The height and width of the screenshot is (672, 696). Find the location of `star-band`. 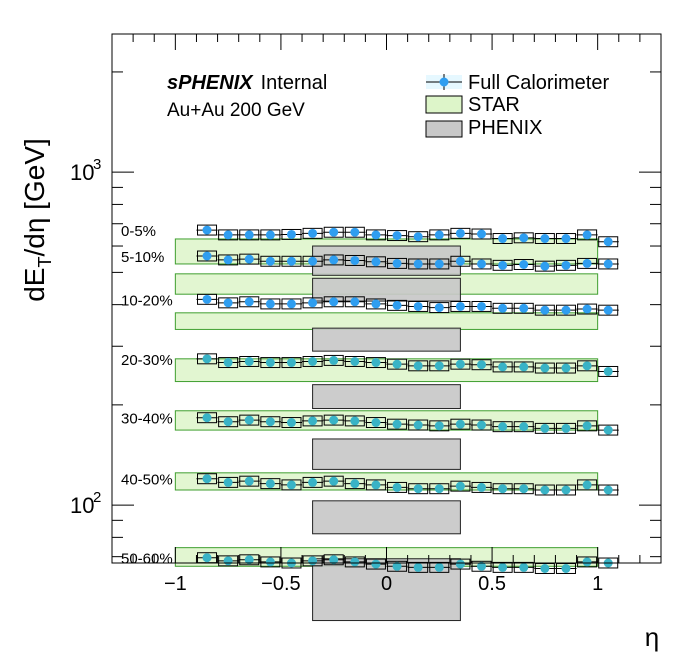

star-band is located at coordinates (386, 481).